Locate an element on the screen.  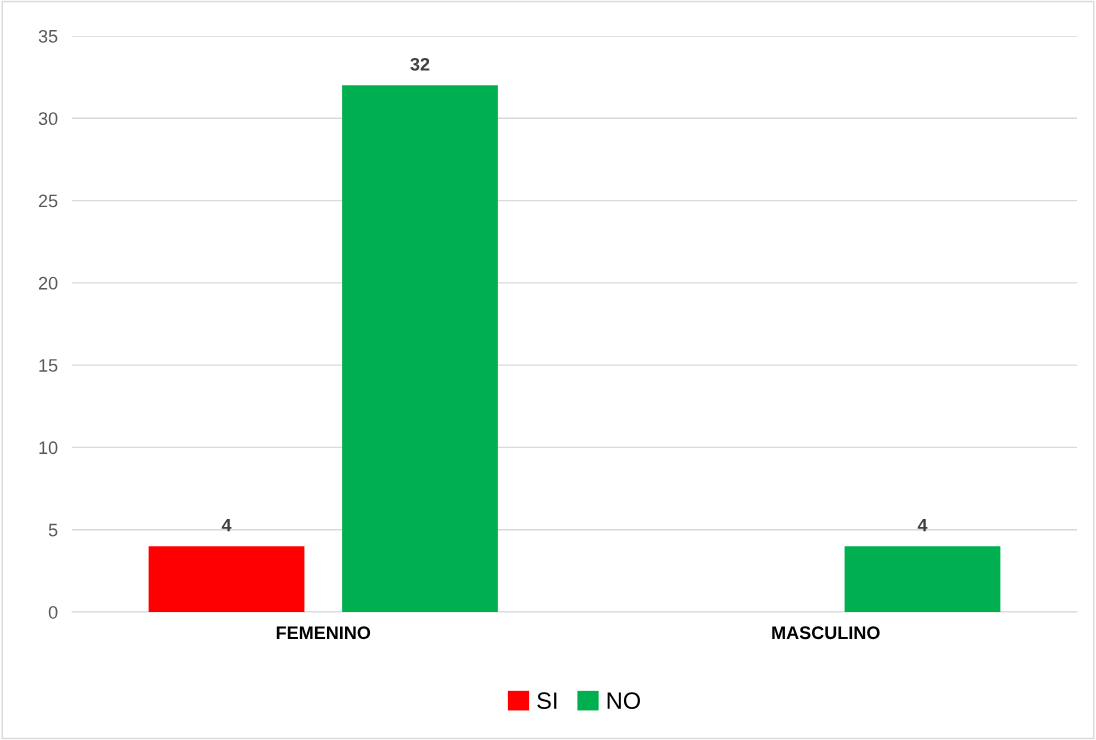
legend-label: NO is located at coordinates (624, 701).